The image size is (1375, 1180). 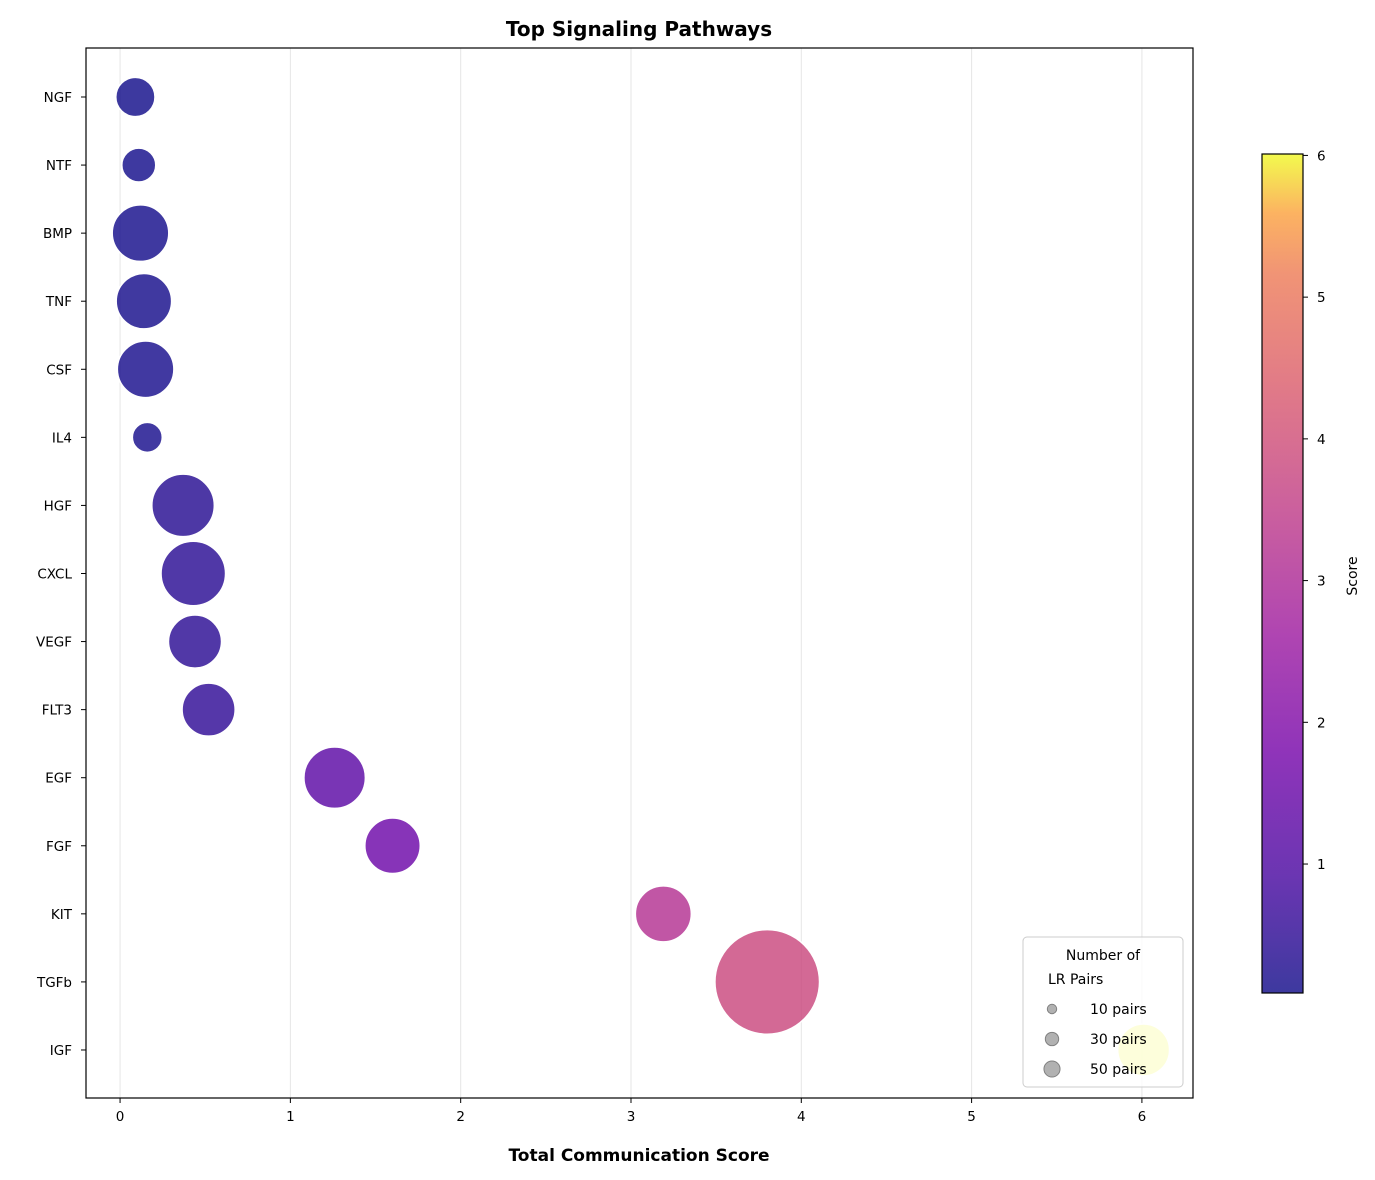 I want to click on x-axis: 0 1 2 3 4 5 6, so click(x=631, y=1111).